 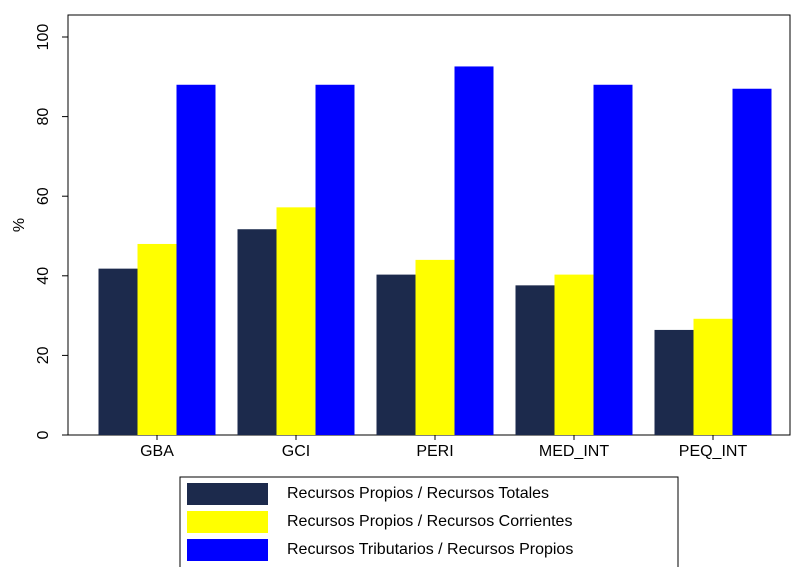 I want to click on y-tick-label: 40, so click(x=43, y=276).